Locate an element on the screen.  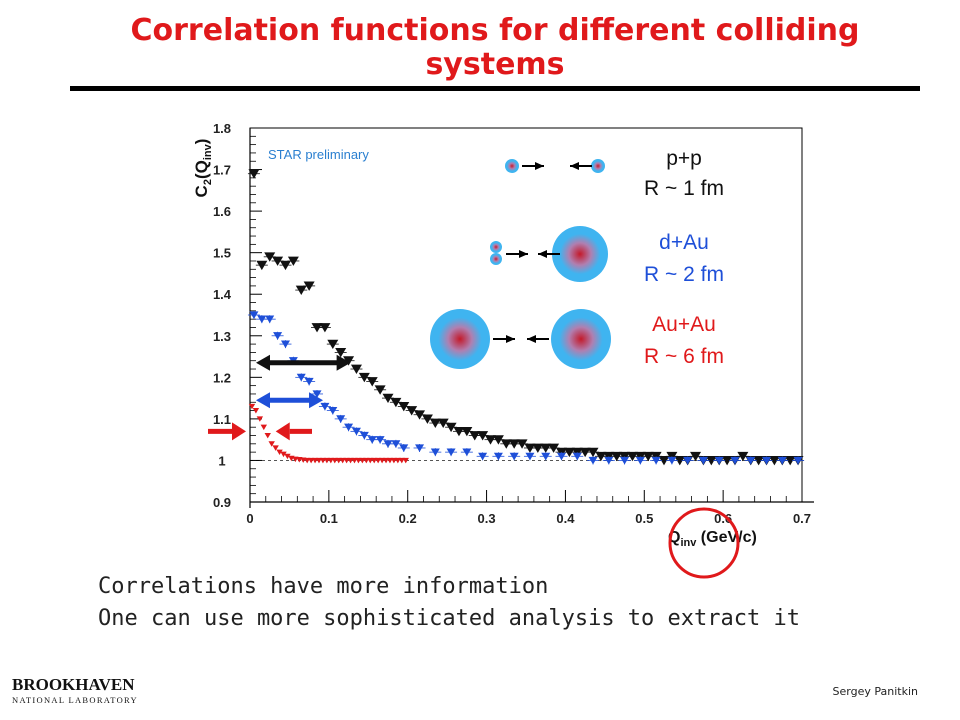
y-tick-label: 1.6 is located at coordinates (222, 211).